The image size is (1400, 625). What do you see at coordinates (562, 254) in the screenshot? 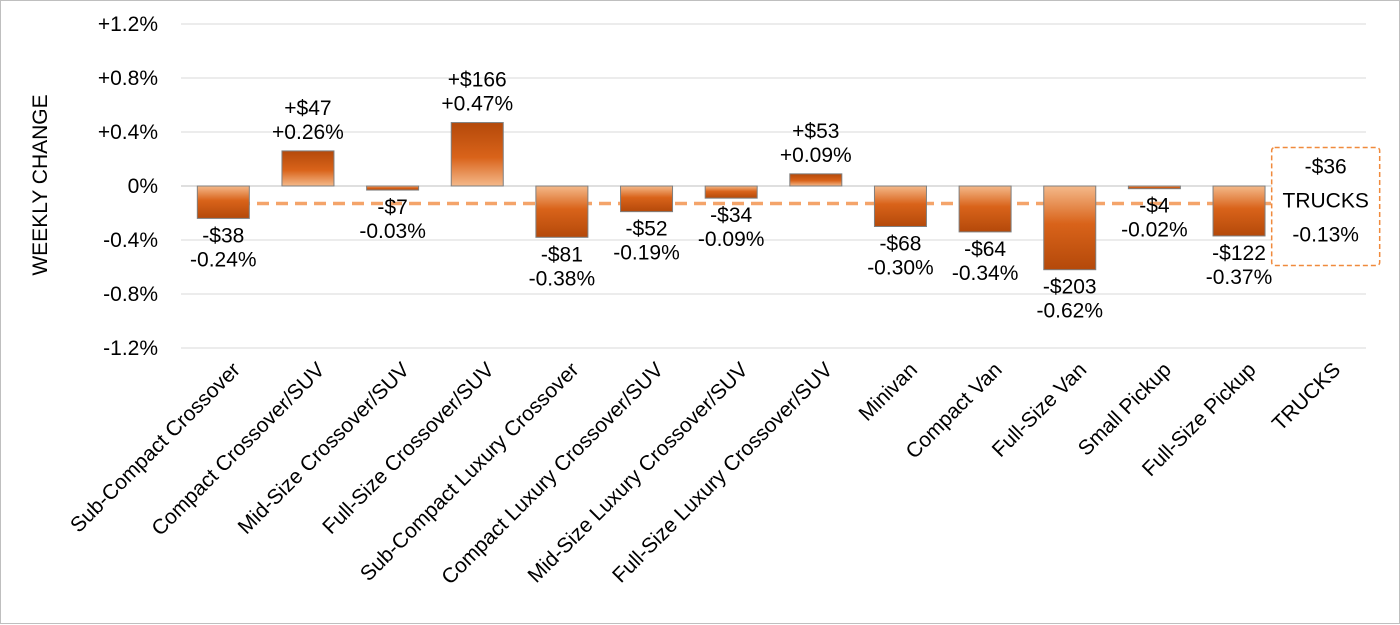
I see `dollar-label: -$81` at bounding box center [562, 254].